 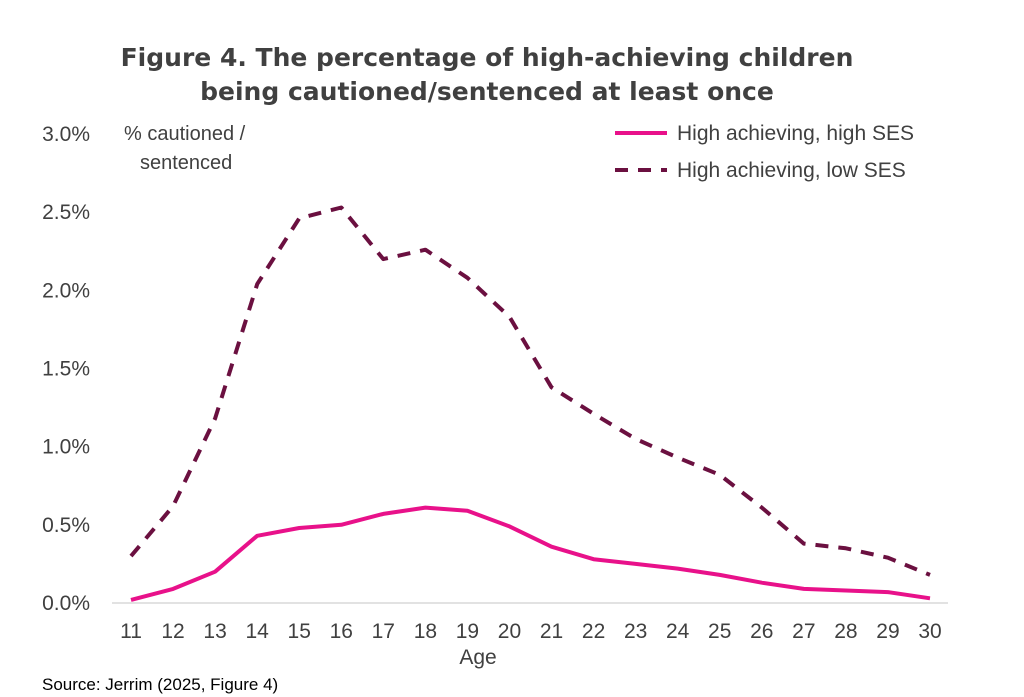 I want to click on y-axis-label-line-1: % cautioned /, so click(x=185, y=134).